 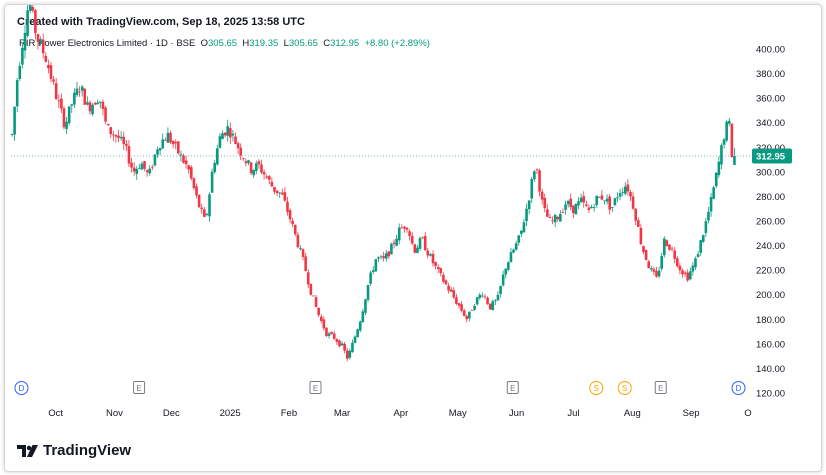 What do you see at coordinates (596, 388) in the screenshot?
I see `split-badge-letter: S` at bounding box center [596, 388].